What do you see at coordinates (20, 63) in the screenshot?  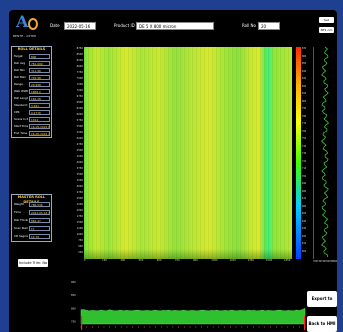 I see `roll-detail-label: Roll Avg` at bounding box center [20, 63].